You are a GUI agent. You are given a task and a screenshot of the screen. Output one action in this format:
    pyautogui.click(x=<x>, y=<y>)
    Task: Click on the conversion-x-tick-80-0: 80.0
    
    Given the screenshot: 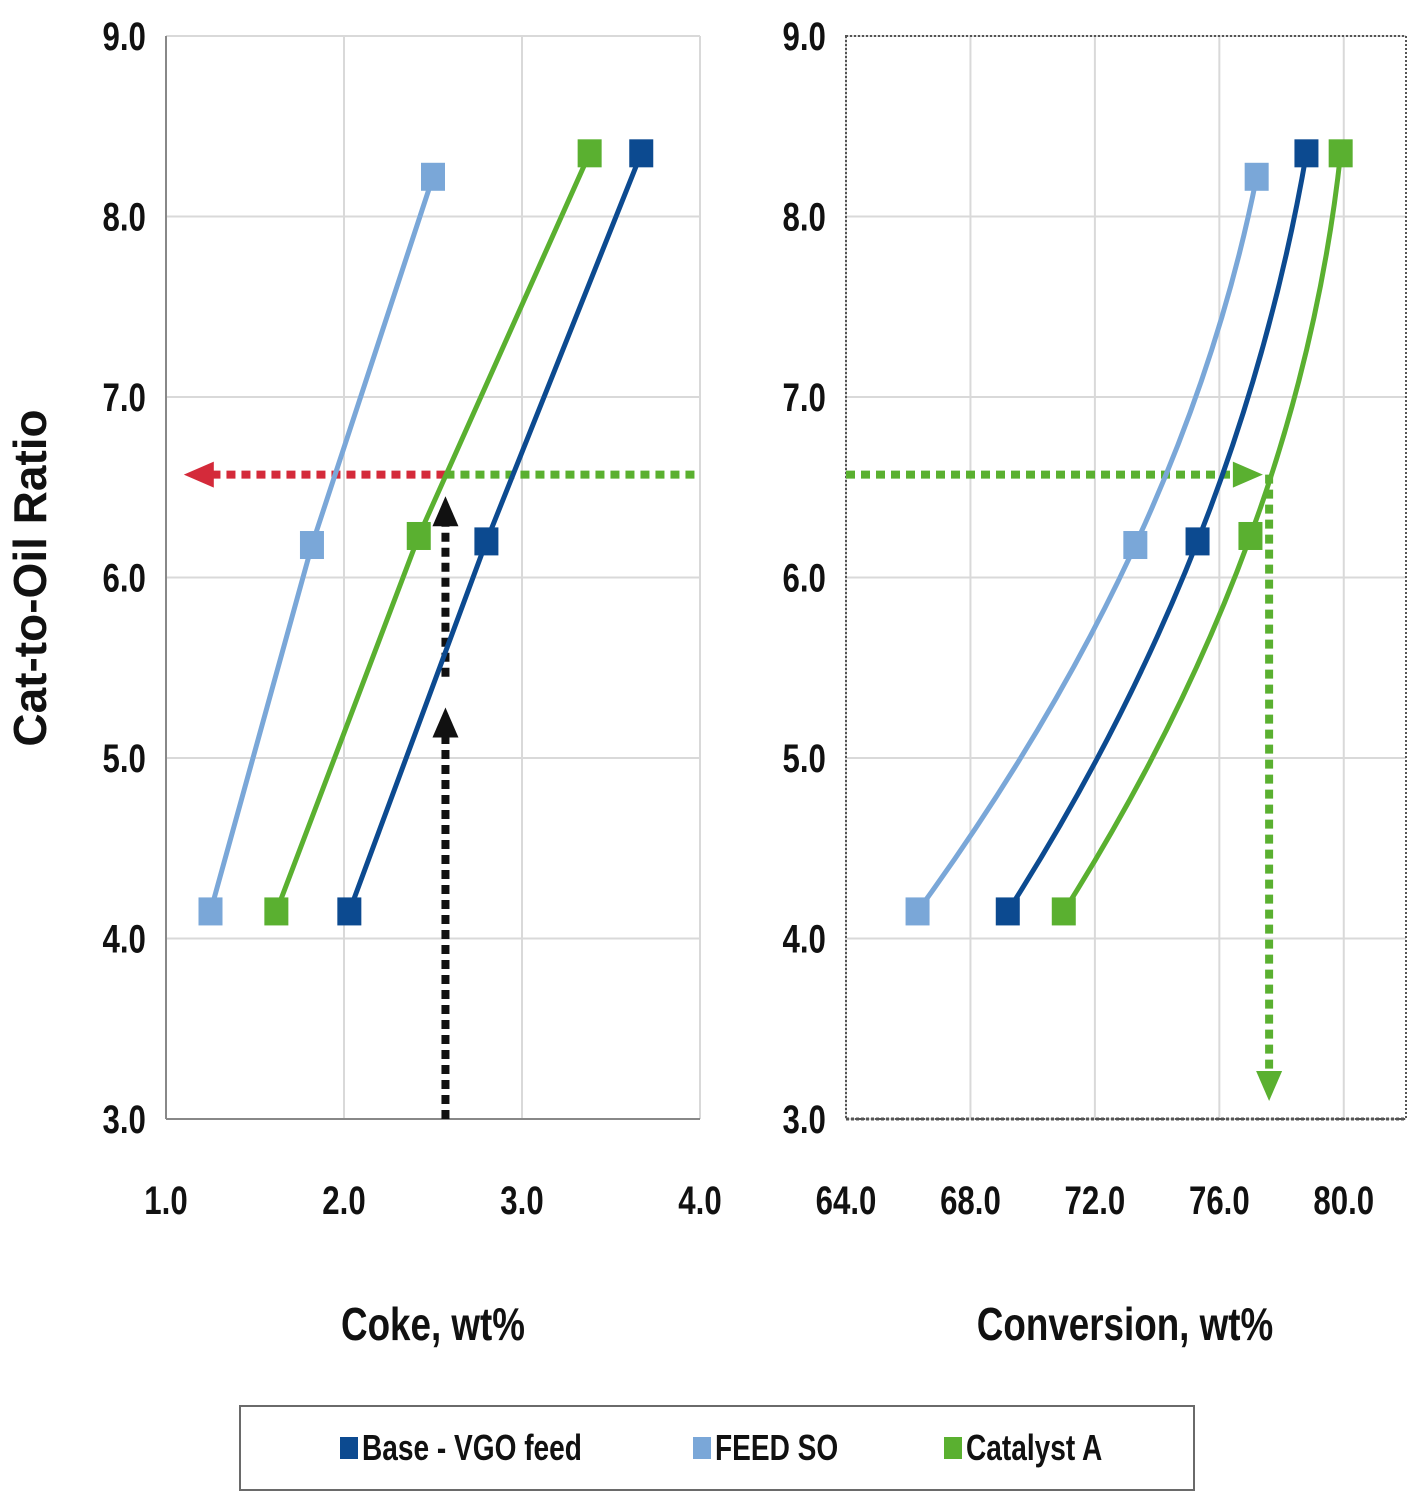 What is the action you would take?
    pyautogui.click(x=1343, y=1200)
    